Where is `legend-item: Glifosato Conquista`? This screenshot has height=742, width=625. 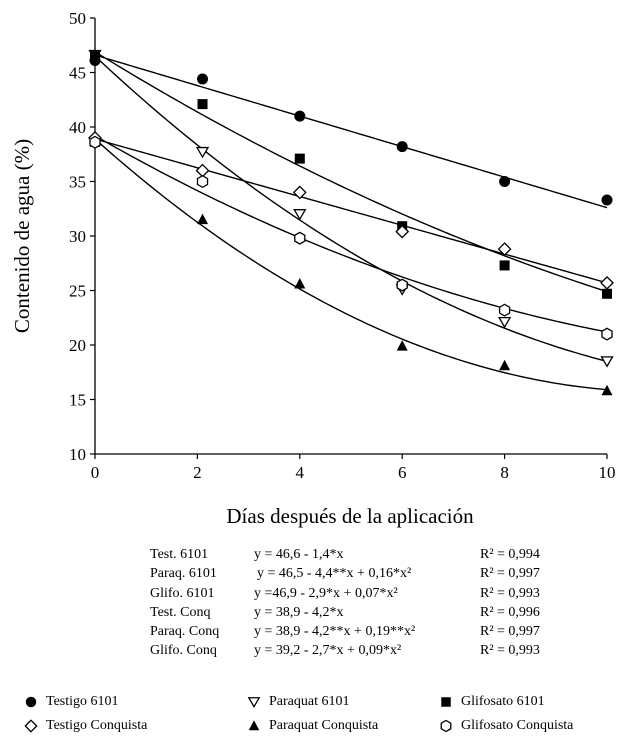
legend-item: Glifosato Conquista is located at coordinates (506, 726).